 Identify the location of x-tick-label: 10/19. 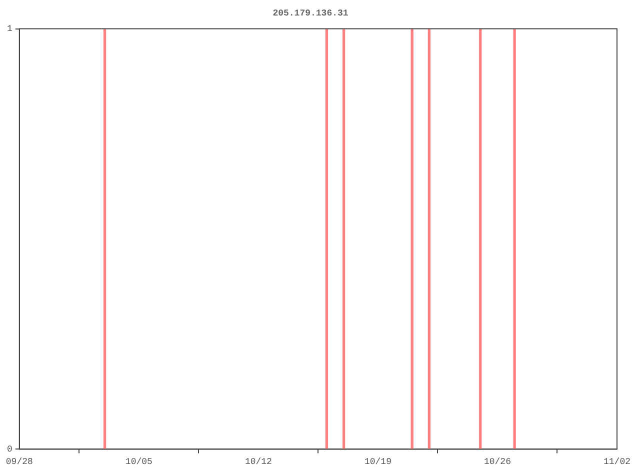
(378, 461).